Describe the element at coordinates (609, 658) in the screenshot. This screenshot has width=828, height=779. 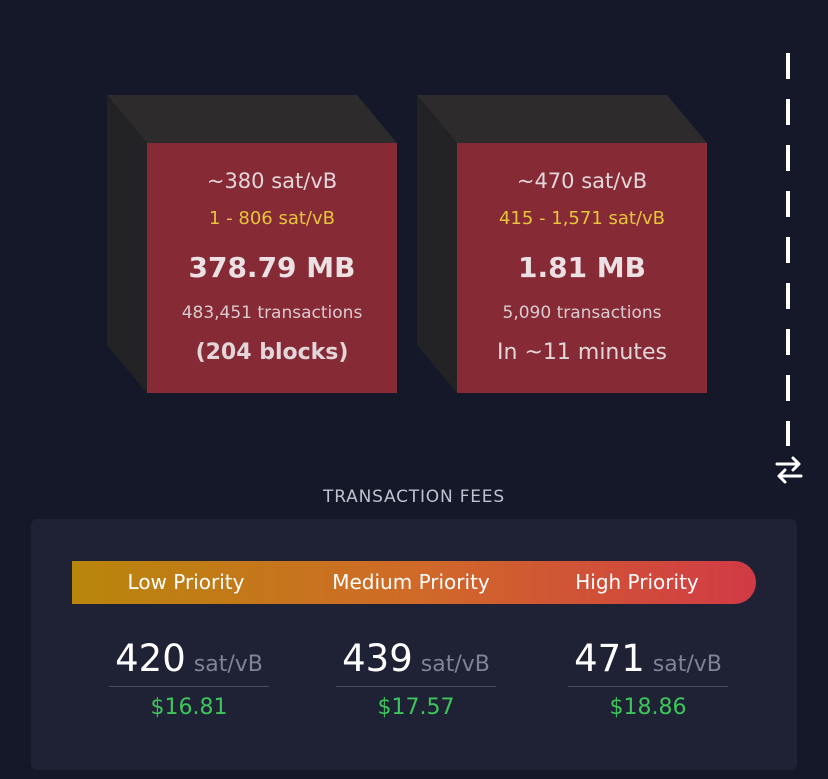
I see `fee-rate-value: 471` at that location.